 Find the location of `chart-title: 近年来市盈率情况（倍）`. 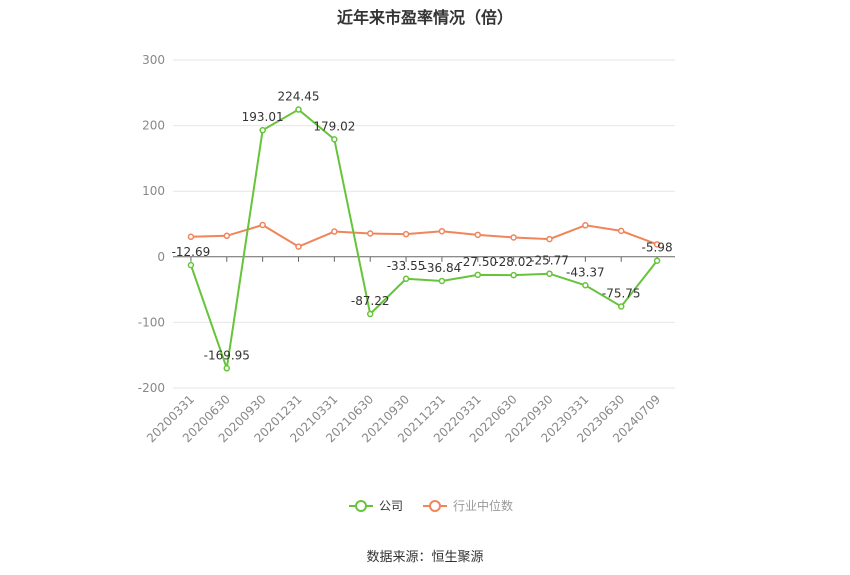

chart-title: 近年来市盈率情况（倍） is located at coordinates (424, 17).